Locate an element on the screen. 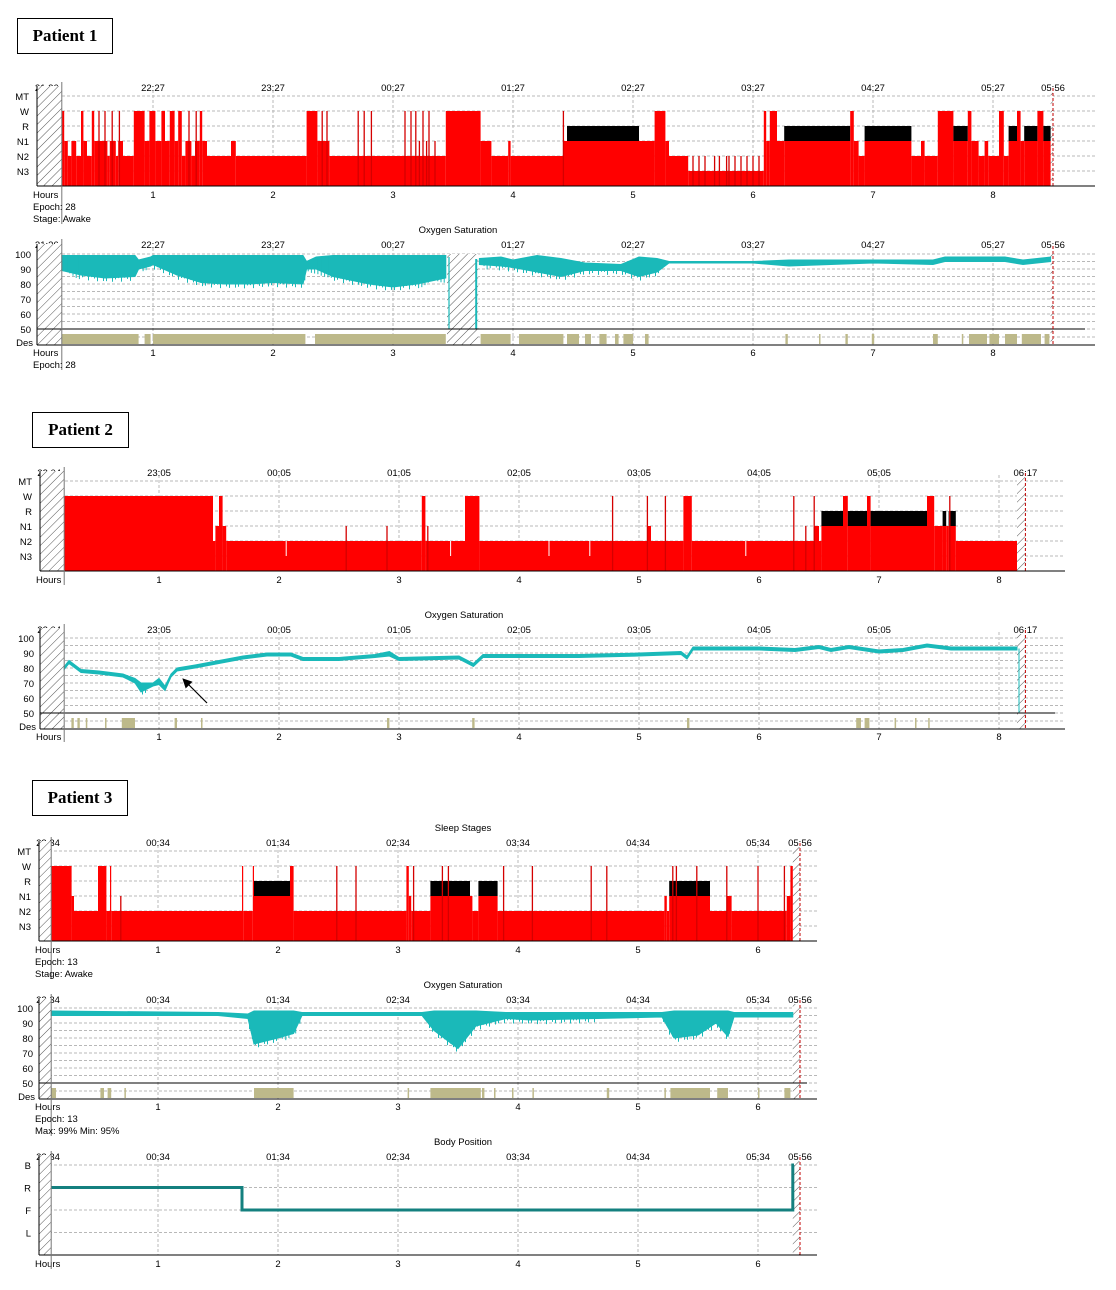 The image size is (1116, 1290). y-axis-label: N1 is located at coordinates (26, 527).